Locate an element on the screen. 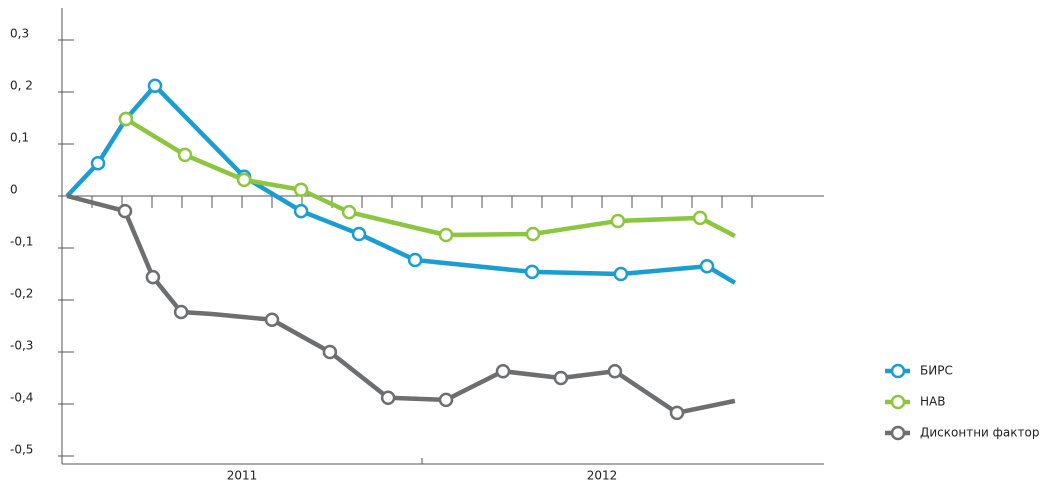 The width and height of the screenshot is (1060, 484). y-tick-label: -0,3 is located at coordinates (21, 346).